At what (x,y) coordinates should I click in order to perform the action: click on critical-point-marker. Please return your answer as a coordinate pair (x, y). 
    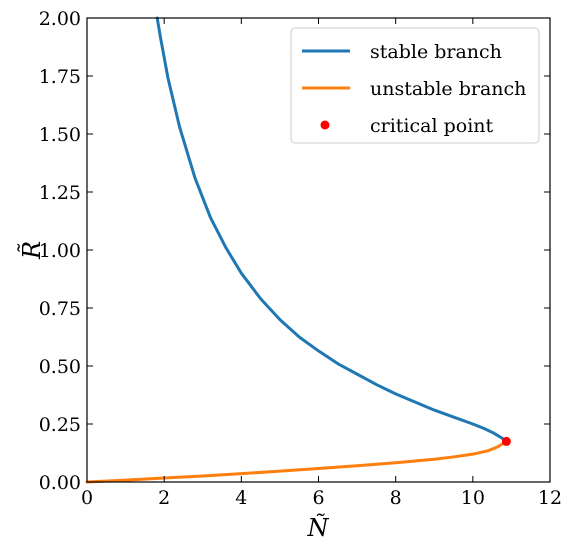
    Looking at the image, I should click on (506, 441).